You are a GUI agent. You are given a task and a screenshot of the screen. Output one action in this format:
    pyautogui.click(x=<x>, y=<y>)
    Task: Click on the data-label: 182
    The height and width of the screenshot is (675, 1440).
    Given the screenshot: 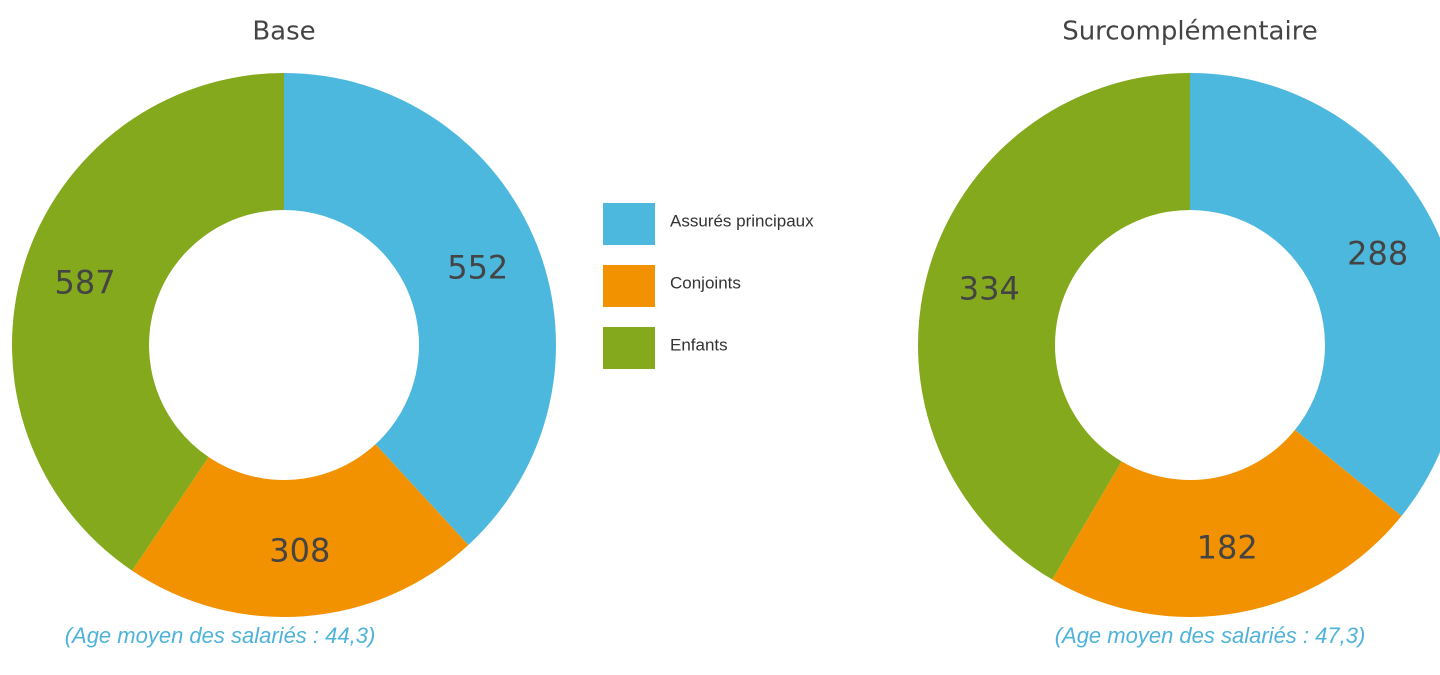 What is the action you would take?
    pyautogui.click(x=1227, y=548)
    